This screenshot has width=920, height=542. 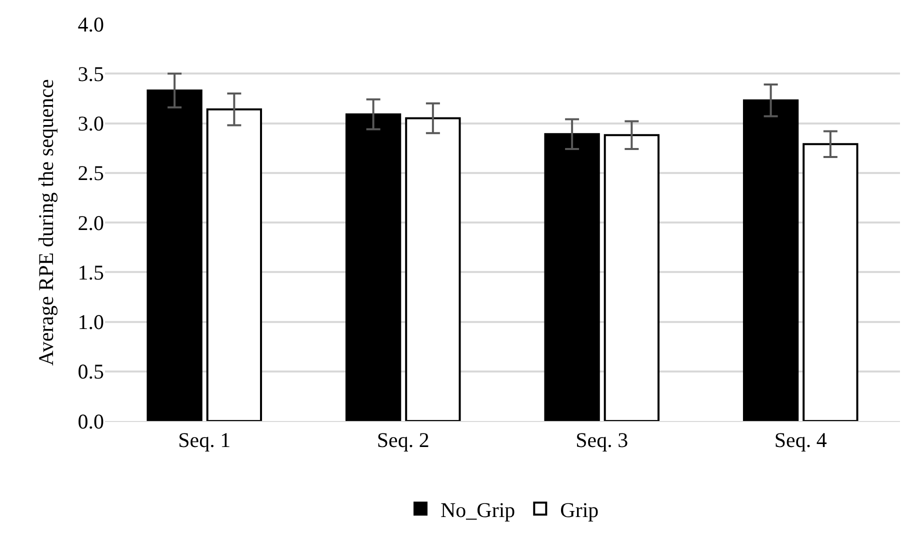 What do you see at coordinates (91, 74) in the screenshot?
I see `y-tick-label: 3.5` at bounding box center [91, 74].